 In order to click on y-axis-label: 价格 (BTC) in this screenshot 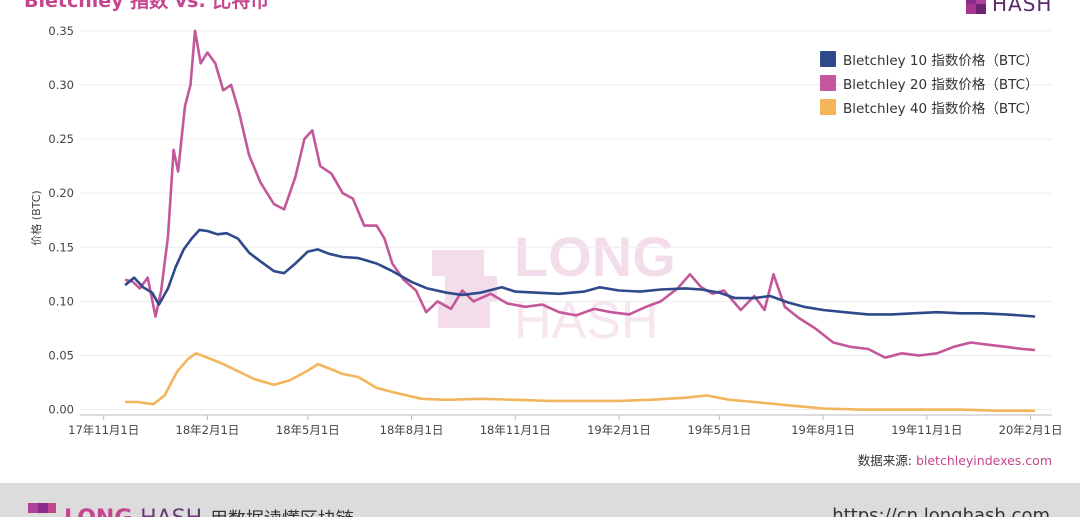, I will do `click(36, 217)`.